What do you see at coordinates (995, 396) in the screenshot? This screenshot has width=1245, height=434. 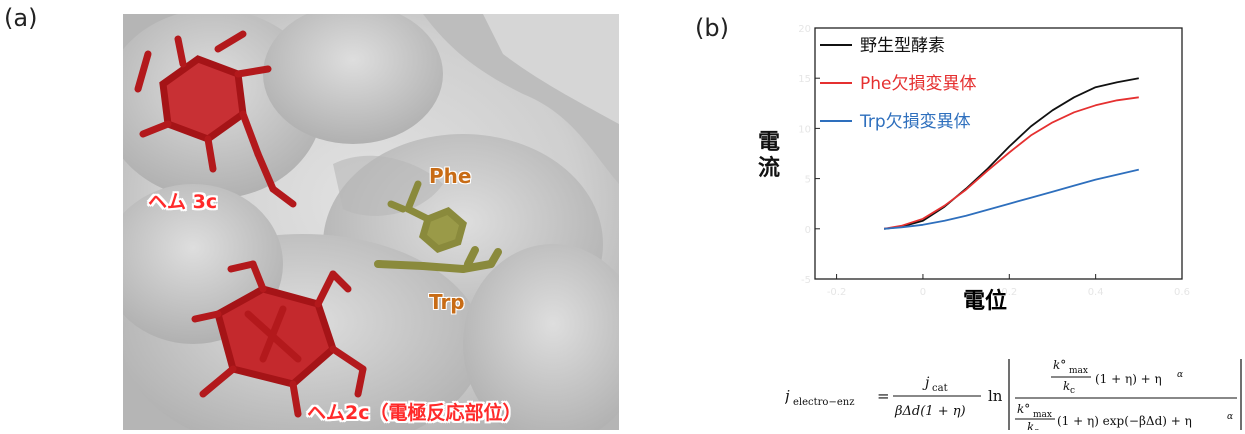 I see `eq-ln: ln` at bounding box center [995, 396].